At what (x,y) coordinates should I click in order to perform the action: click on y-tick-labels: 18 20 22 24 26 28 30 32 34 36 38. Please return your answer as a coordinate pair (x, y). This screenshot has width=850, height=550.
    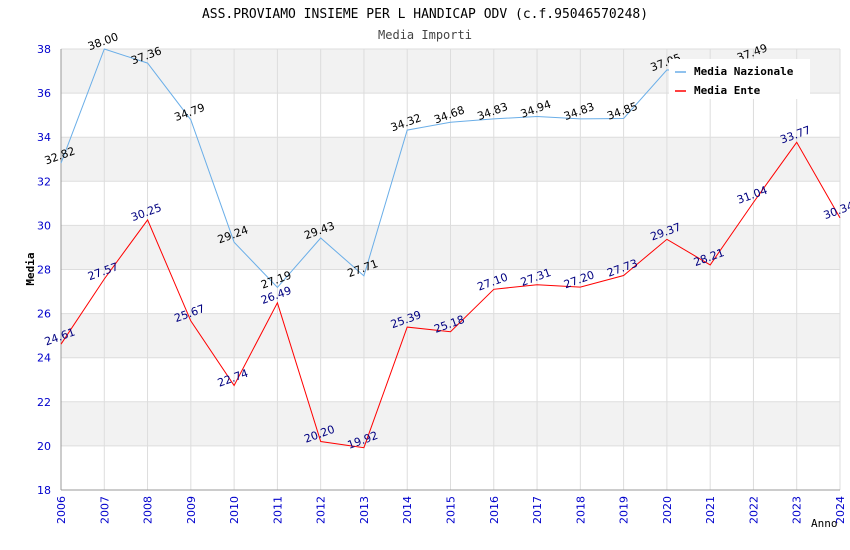
    Looking at the image, I should click on (44, 270).